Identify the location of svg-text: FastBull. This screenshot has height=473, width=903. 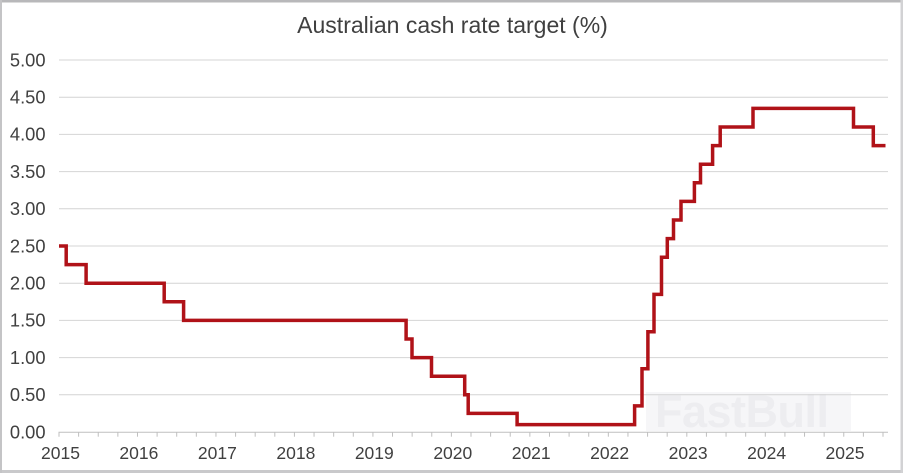
(742, 411).